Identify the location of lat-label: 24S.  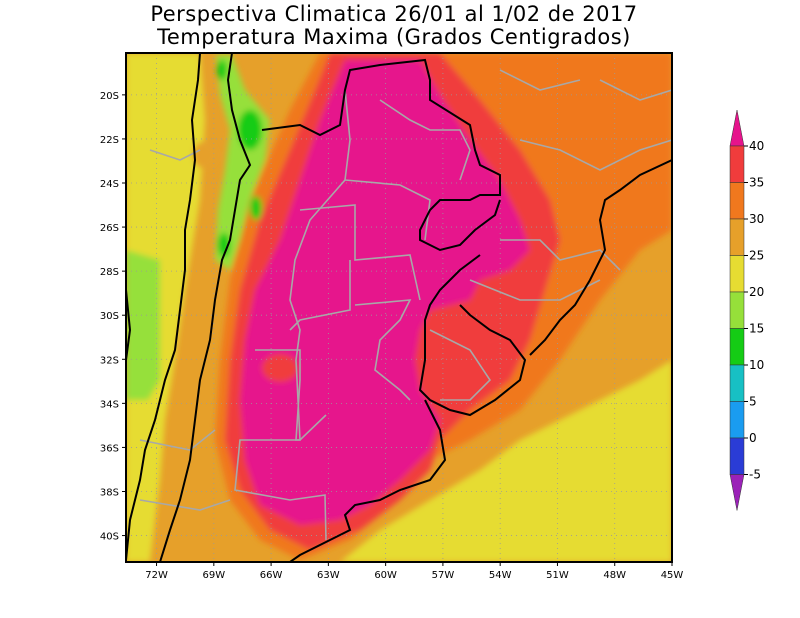
(109, 184).